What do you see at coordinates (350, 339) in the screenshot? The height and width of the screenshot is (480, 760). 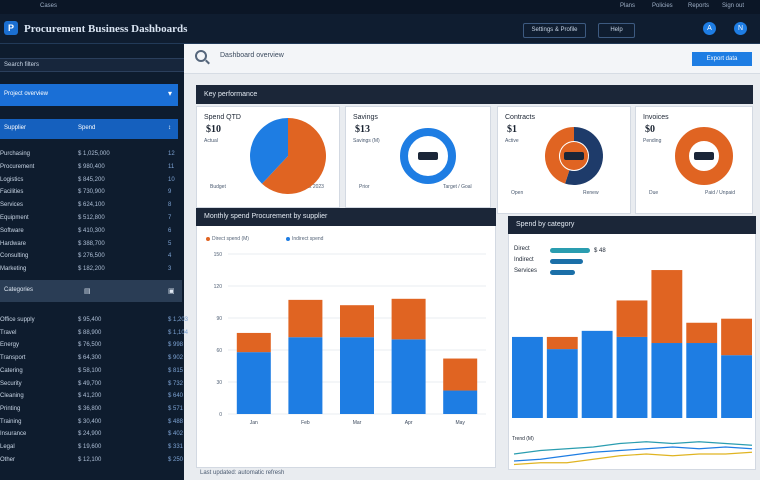 I see `monthly-spend-chart: 0 30 60 90 120 150 Jan Feb Mar Apr May` at bounding box center [350, 339].